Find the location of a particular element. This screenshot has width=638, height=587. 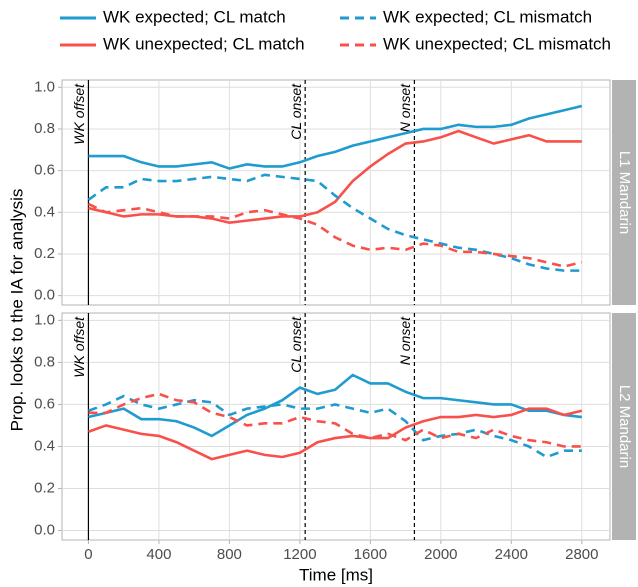

x-tick-label: 0 is located at coordinates (88, 554).